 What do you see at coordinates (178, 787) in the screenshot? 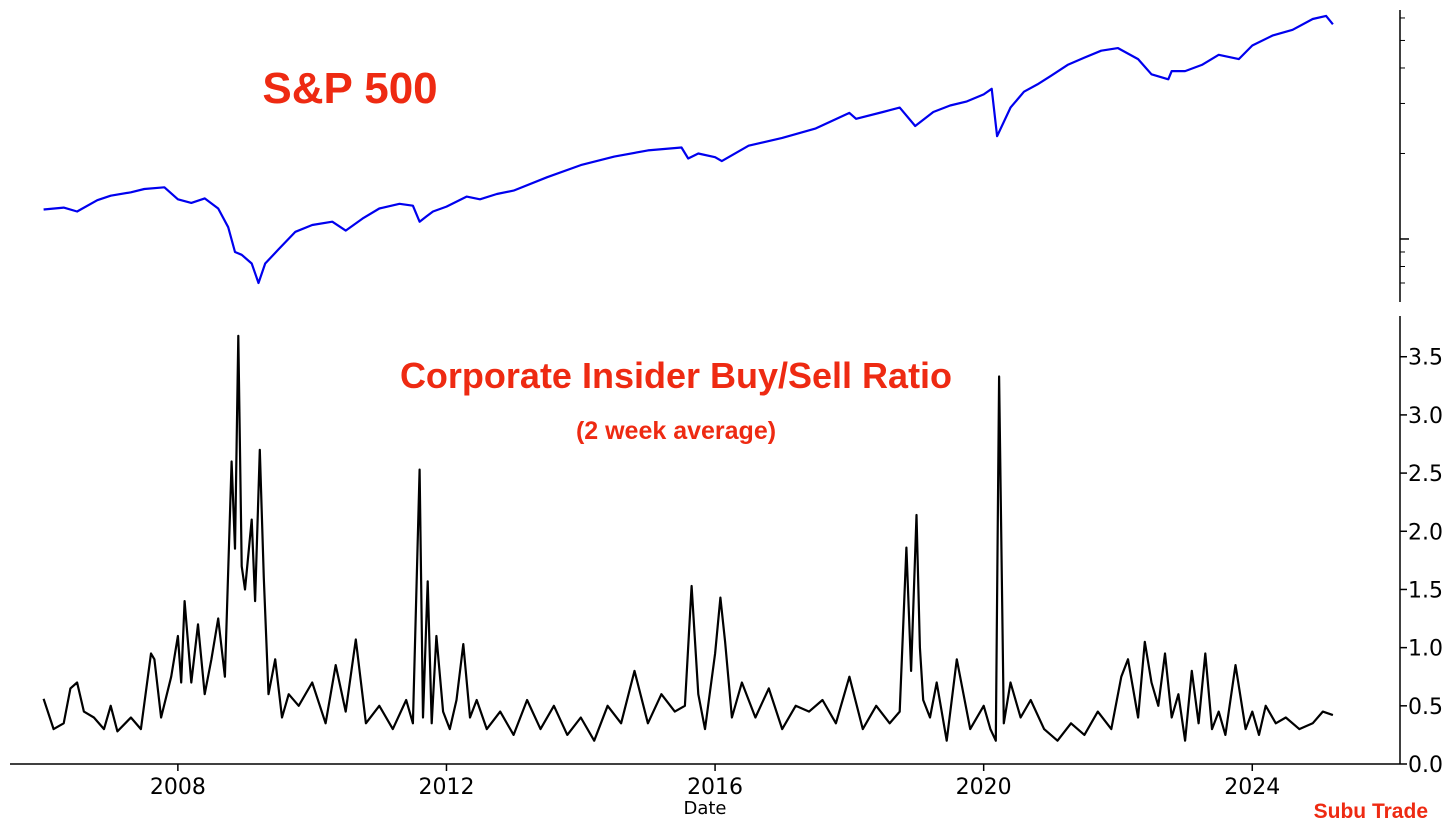
I see `x-tick-label: 2008` at bounding box center [178, 787].